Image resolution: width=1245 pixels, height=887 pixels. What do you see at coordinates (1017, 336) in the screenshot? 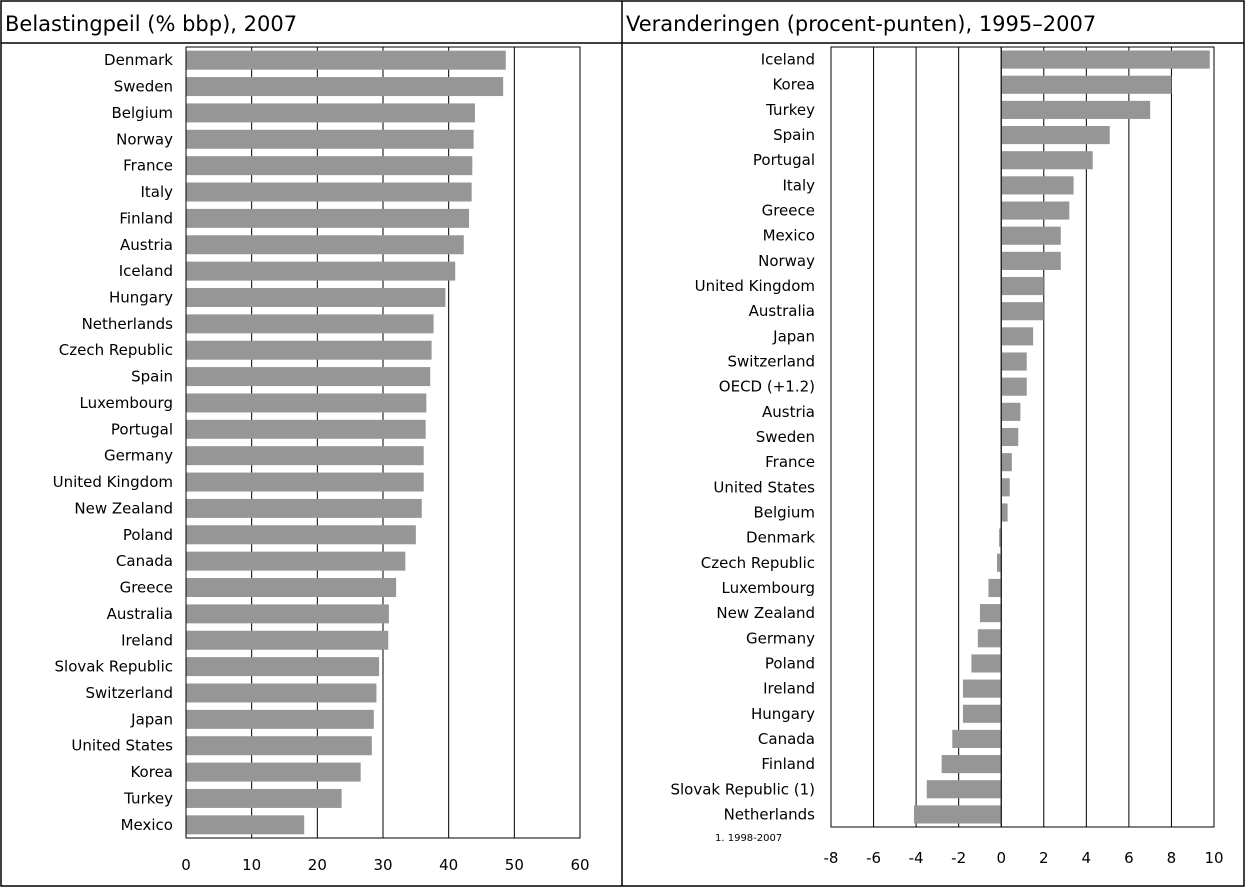
I see `right-bar-japan` at bounding box center [1017, 336].